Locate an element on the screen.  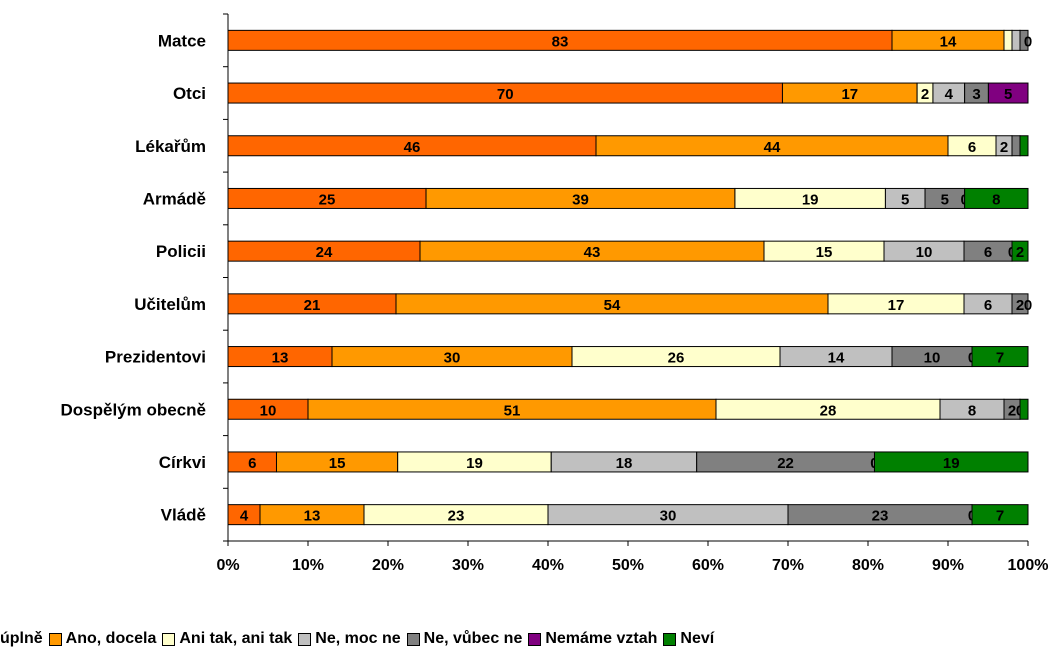
category-label: Matce is located at coordinates (182, 40).